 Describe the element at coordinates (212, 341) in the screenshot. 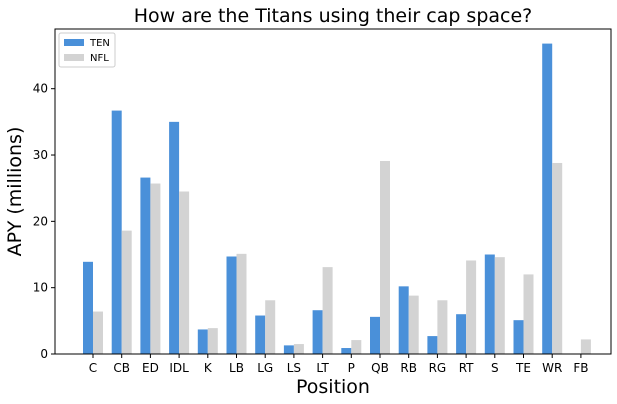

I see `bar-nfl-k` at that location.